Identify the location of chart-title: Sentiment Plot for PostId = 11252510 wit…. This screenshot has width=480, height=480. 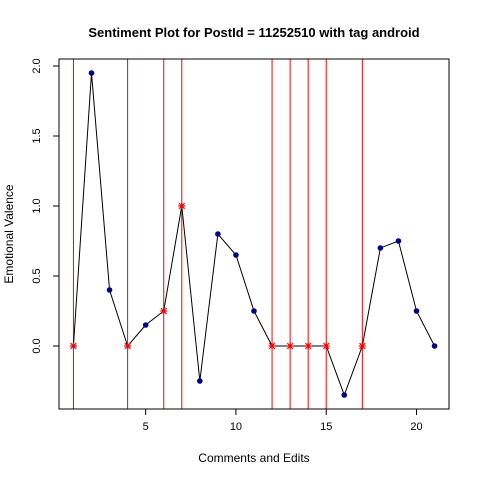
(253, 32).